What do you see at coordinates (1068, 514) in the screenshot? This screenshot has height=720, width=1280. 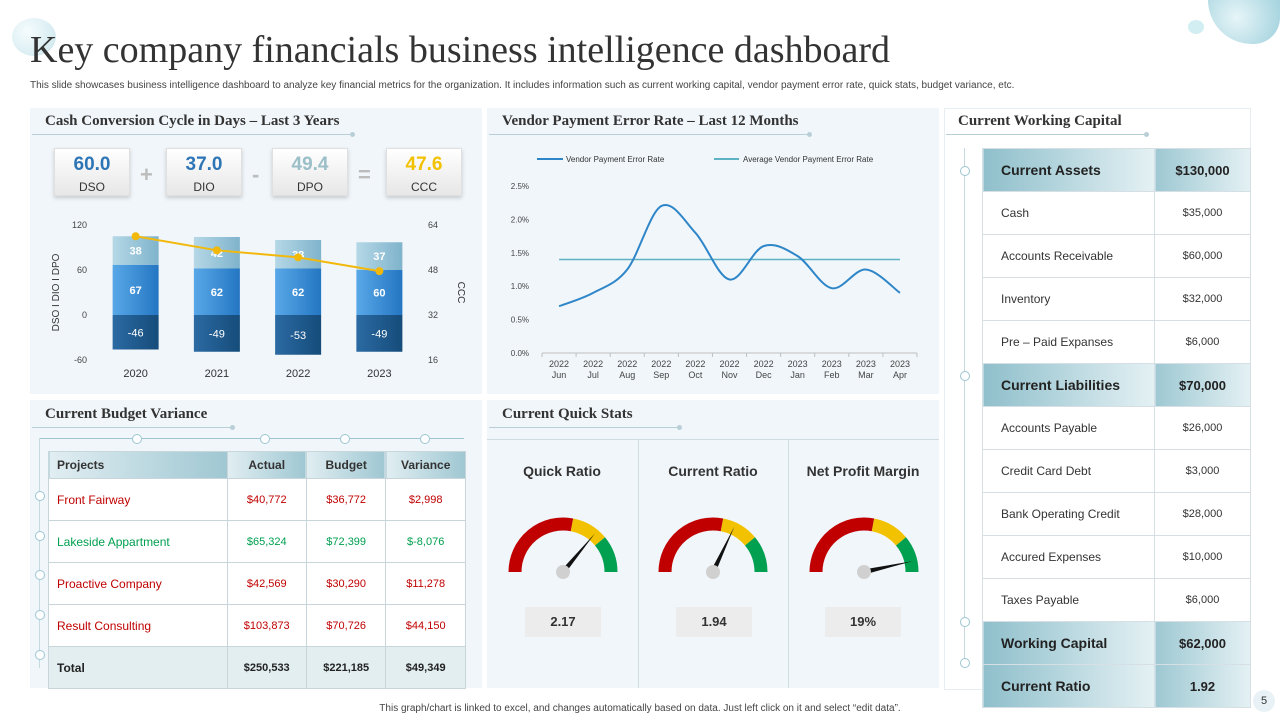 I see `row-label: Bank Operating Credit` at bounding box center [1068, 514].